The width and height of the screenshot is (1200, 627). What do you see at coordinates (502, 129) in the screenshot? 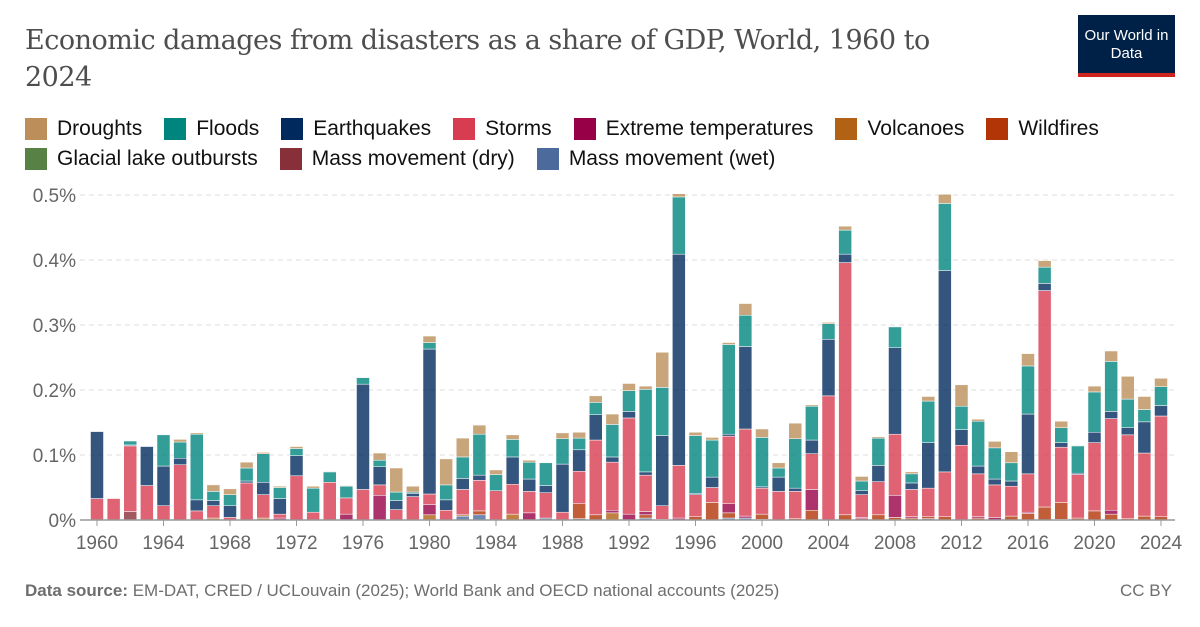
I see `legend-item: Storms` at bounding box center [502, 129].